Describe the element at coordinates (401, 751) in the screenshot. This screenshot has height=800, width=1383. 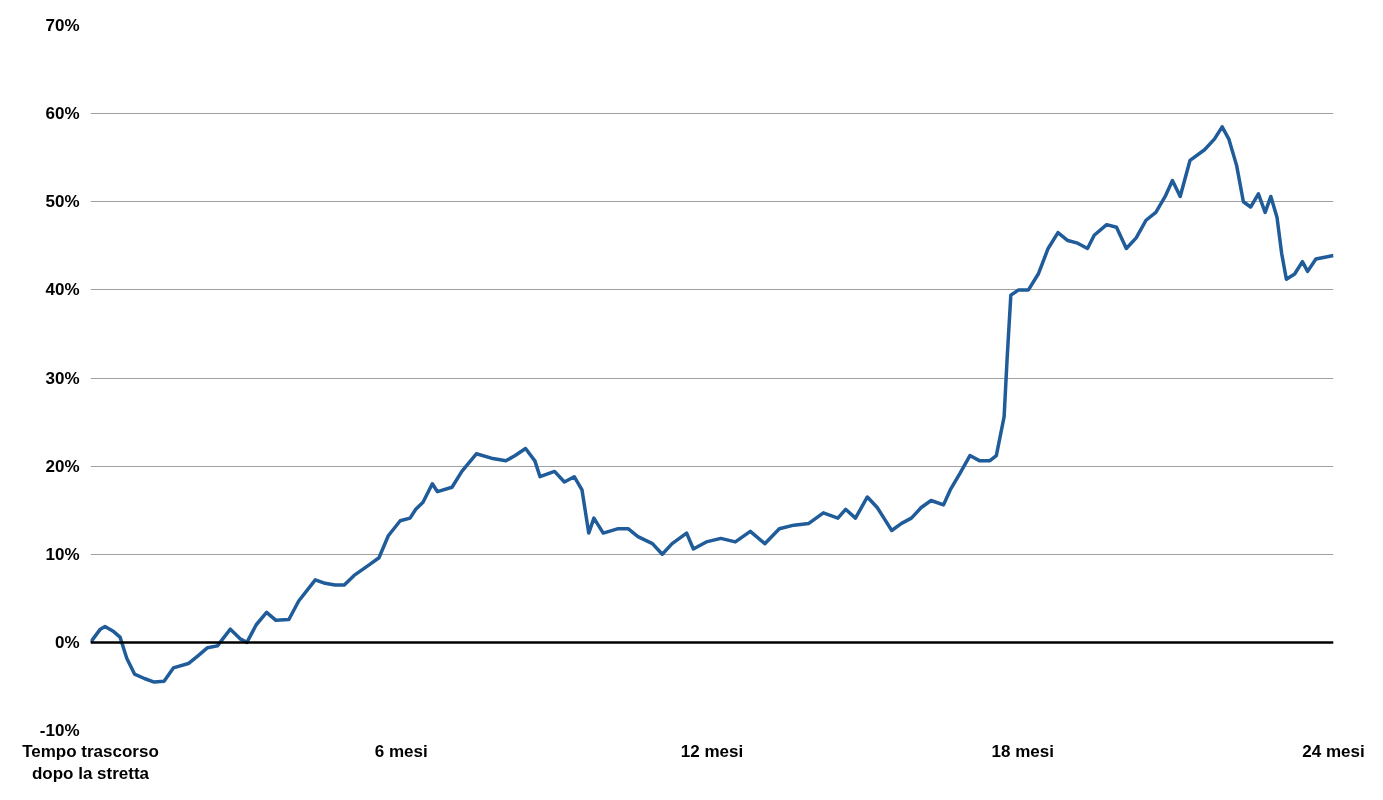
I see `x-tick-label: 6 mesi` at that location.